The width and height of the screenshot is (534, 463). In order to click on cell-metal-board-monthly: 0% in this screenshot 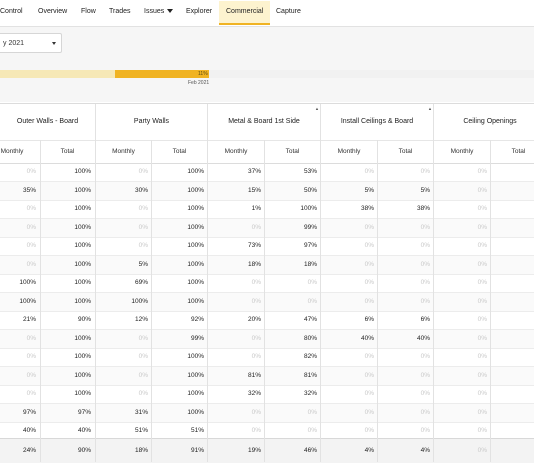, I will do `click(256, 356)`.